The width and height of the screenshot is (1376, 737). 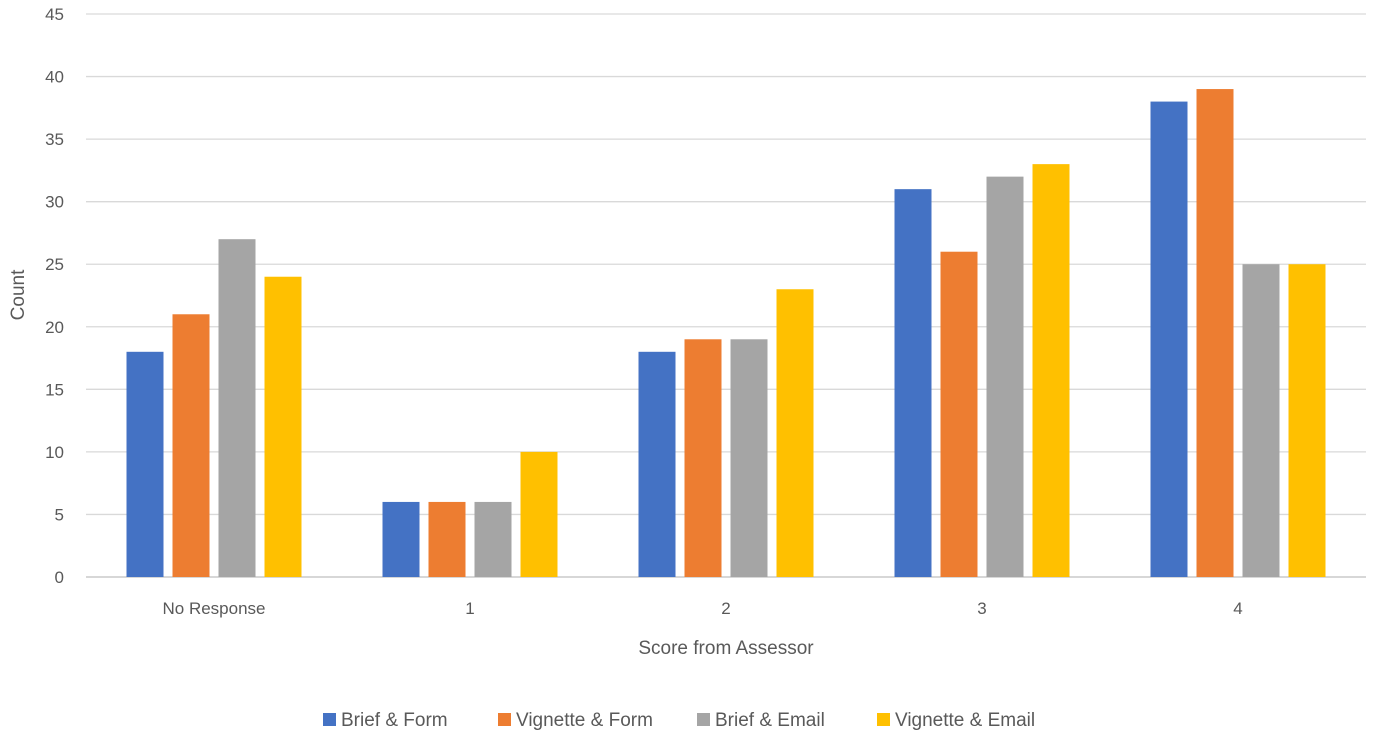 What do you see at coordinates (394, 720) in the screenshot?
I see `legend-label: Brief & Form` at bounding box center [394, 720].